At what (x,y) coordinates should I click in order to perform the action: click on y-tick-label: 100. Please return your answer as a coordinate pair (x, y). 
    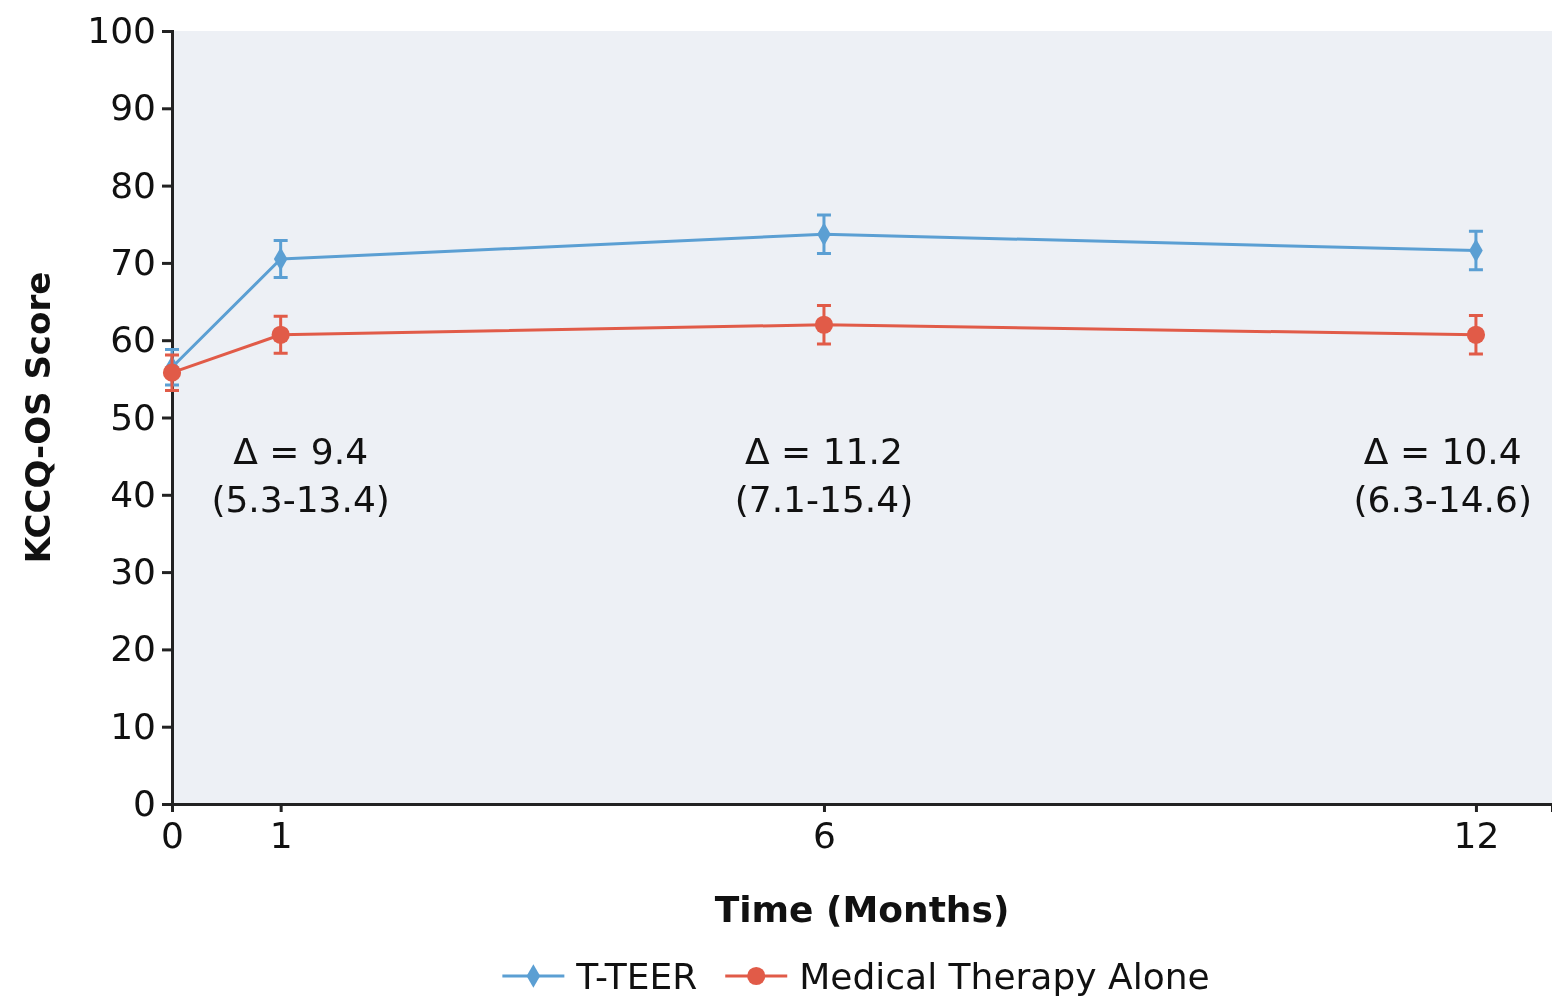
    Looking at the image, I should click on (121, 31).